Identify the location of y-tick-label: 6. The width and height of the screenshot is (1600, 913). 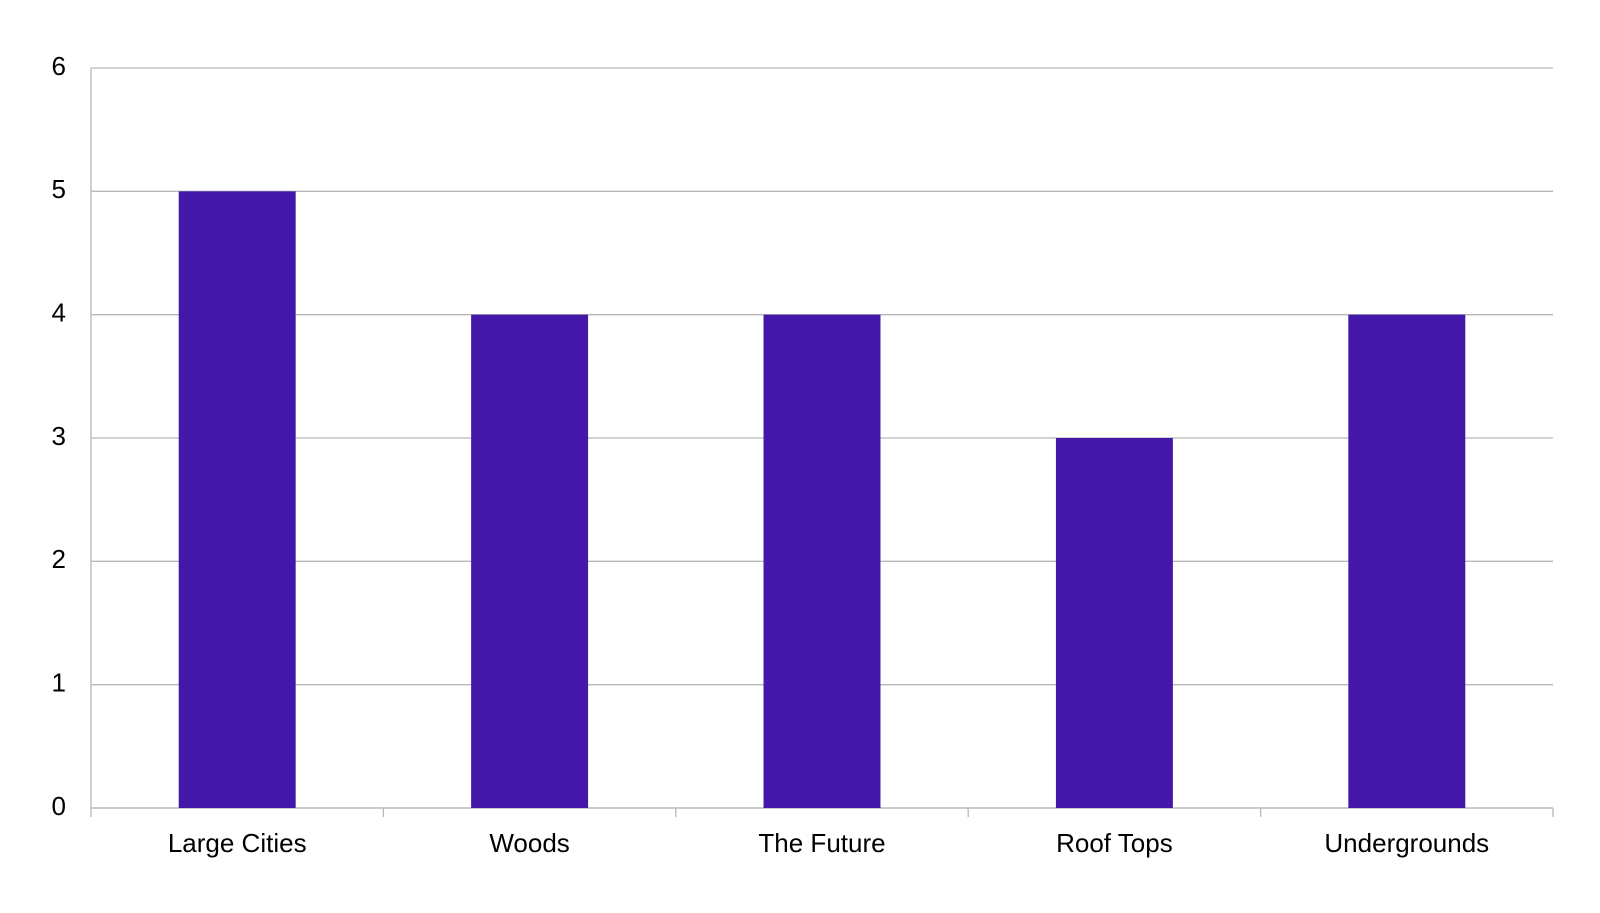
(59, 66).